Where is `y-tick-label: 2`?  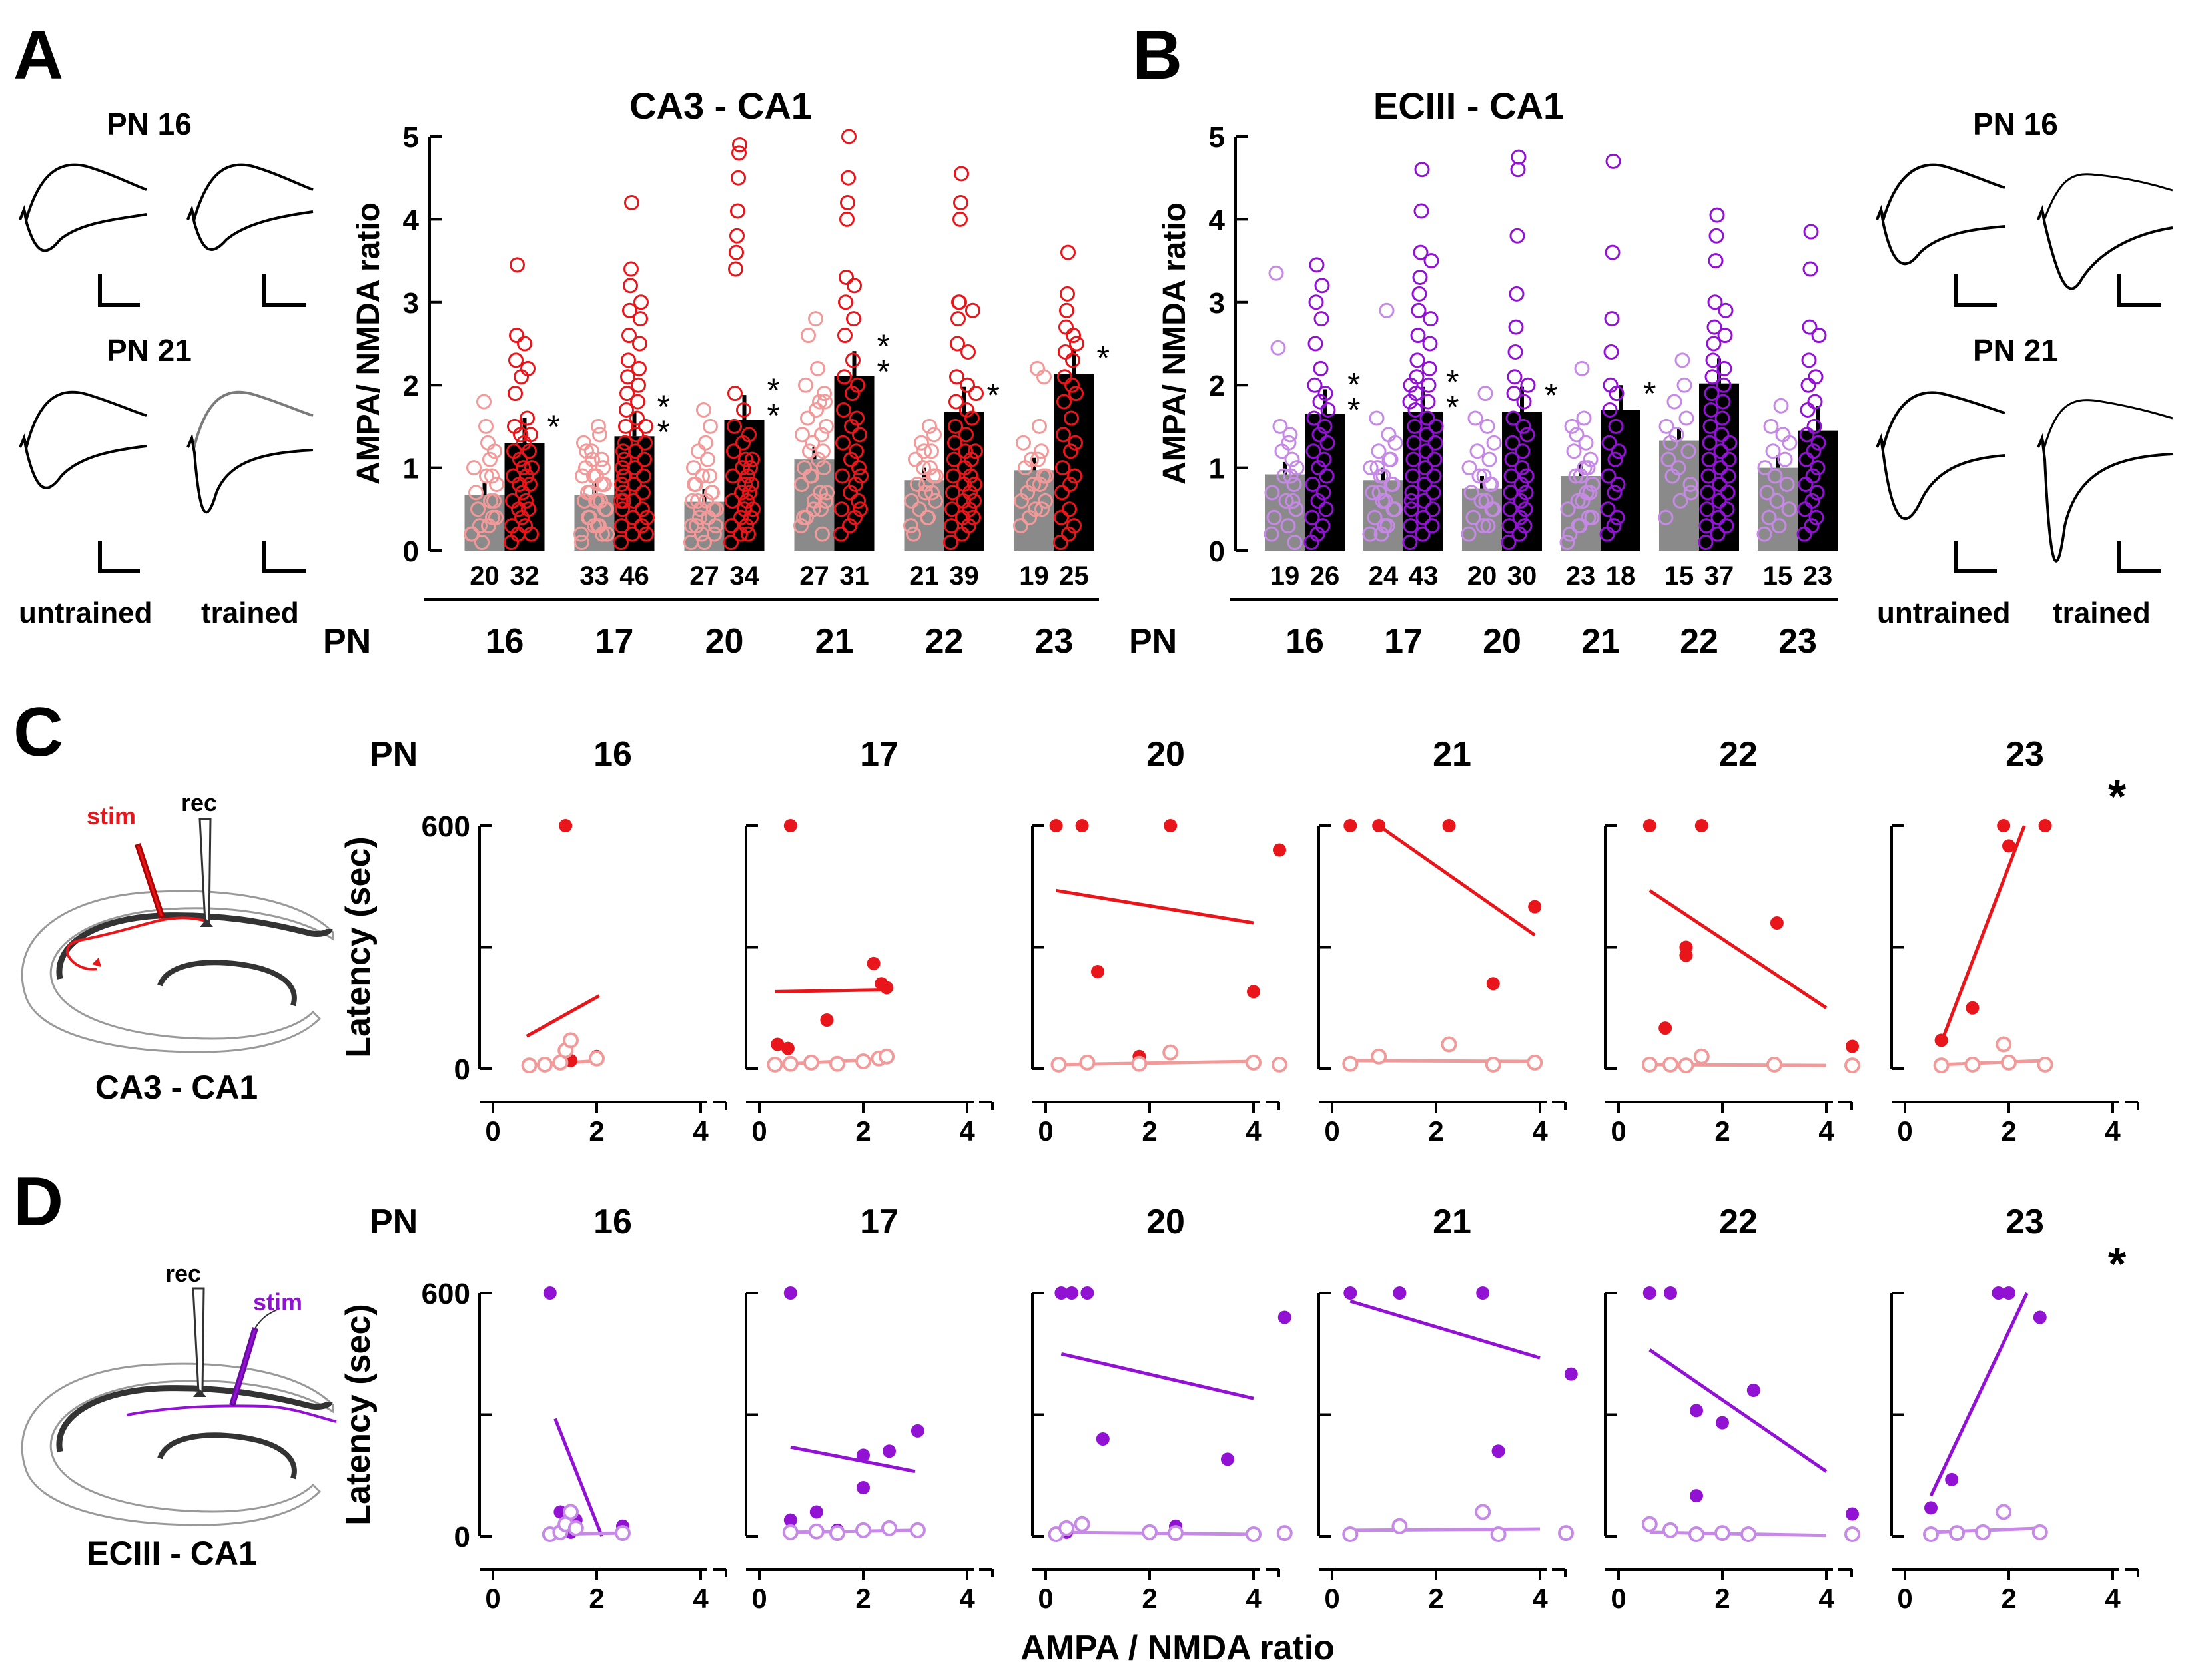
y-tick-label: 2 is located at coordinates (1217, 386).